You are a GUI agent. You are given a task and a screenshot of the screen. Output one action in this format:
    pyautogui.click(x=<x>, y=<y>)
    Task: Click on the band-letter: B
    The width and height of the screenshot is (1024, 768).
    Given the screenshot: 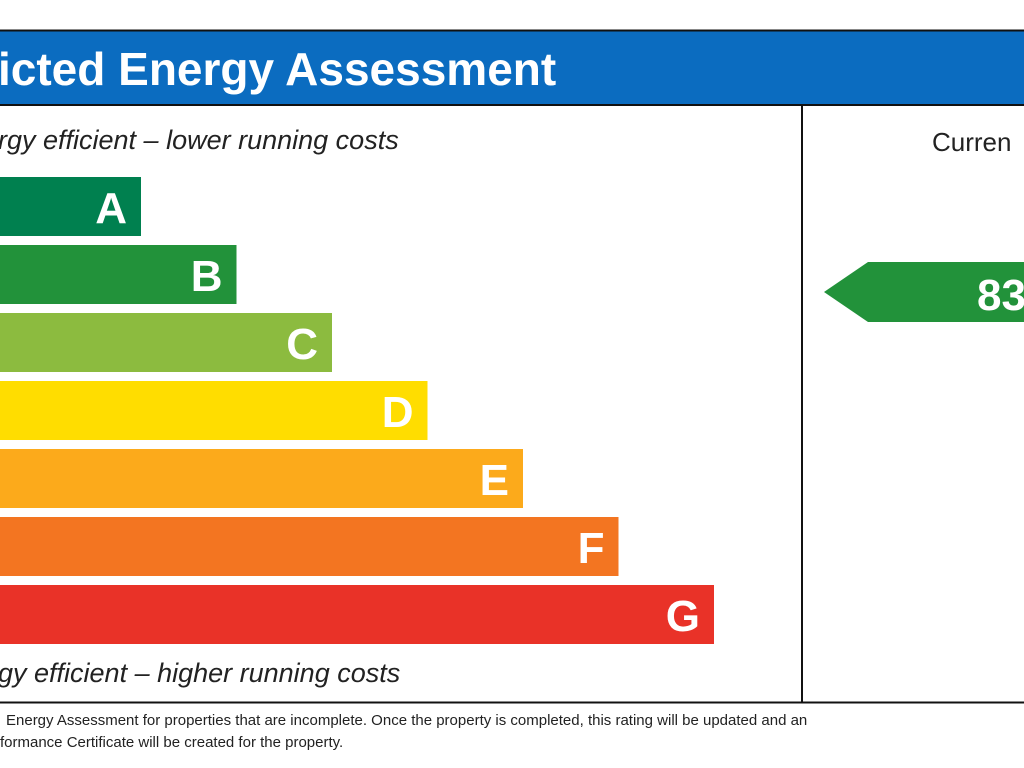 What is the action you would take?
    pyautogui.click(x=207, y=276)
    